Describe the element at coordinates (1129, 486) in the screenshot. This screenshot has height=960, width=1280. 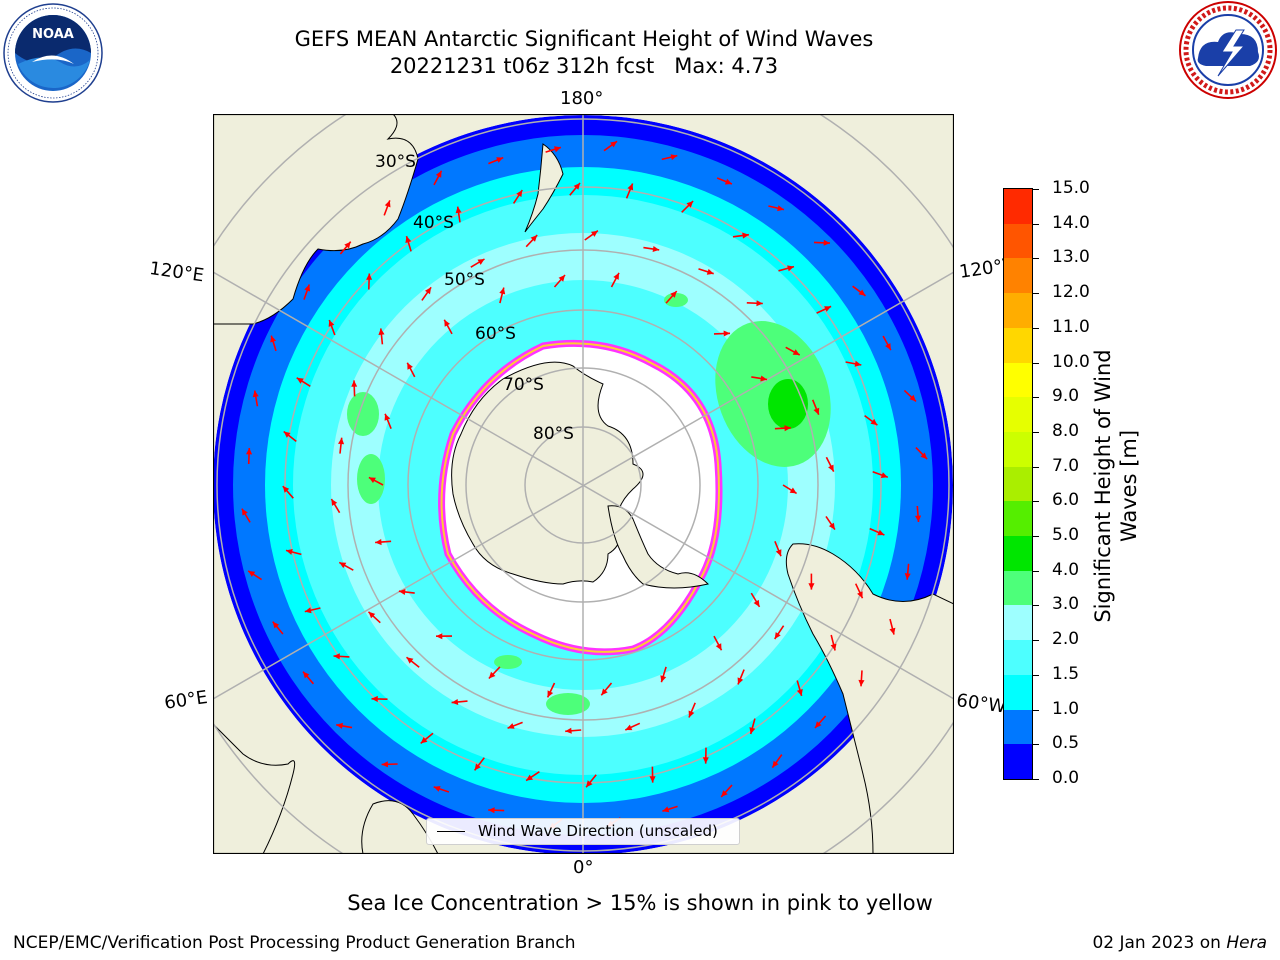
I see `colorbar-title-line2: Waves [m]` at that location.